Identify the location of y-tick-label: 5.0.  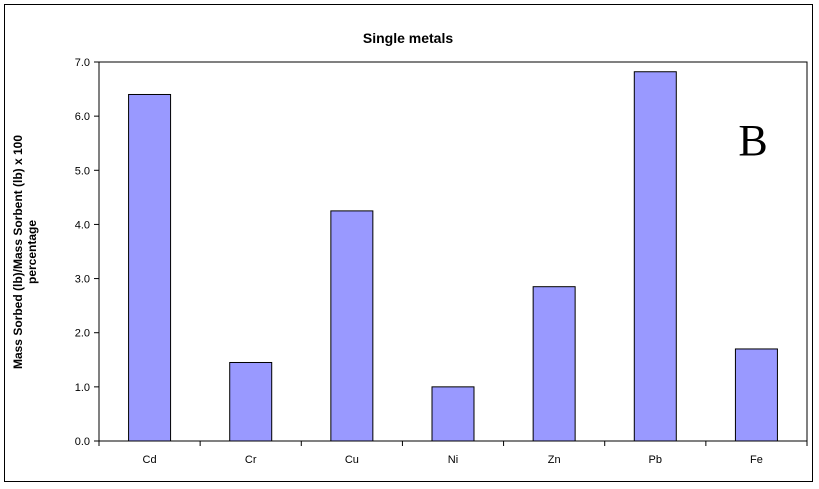
(82, 171).